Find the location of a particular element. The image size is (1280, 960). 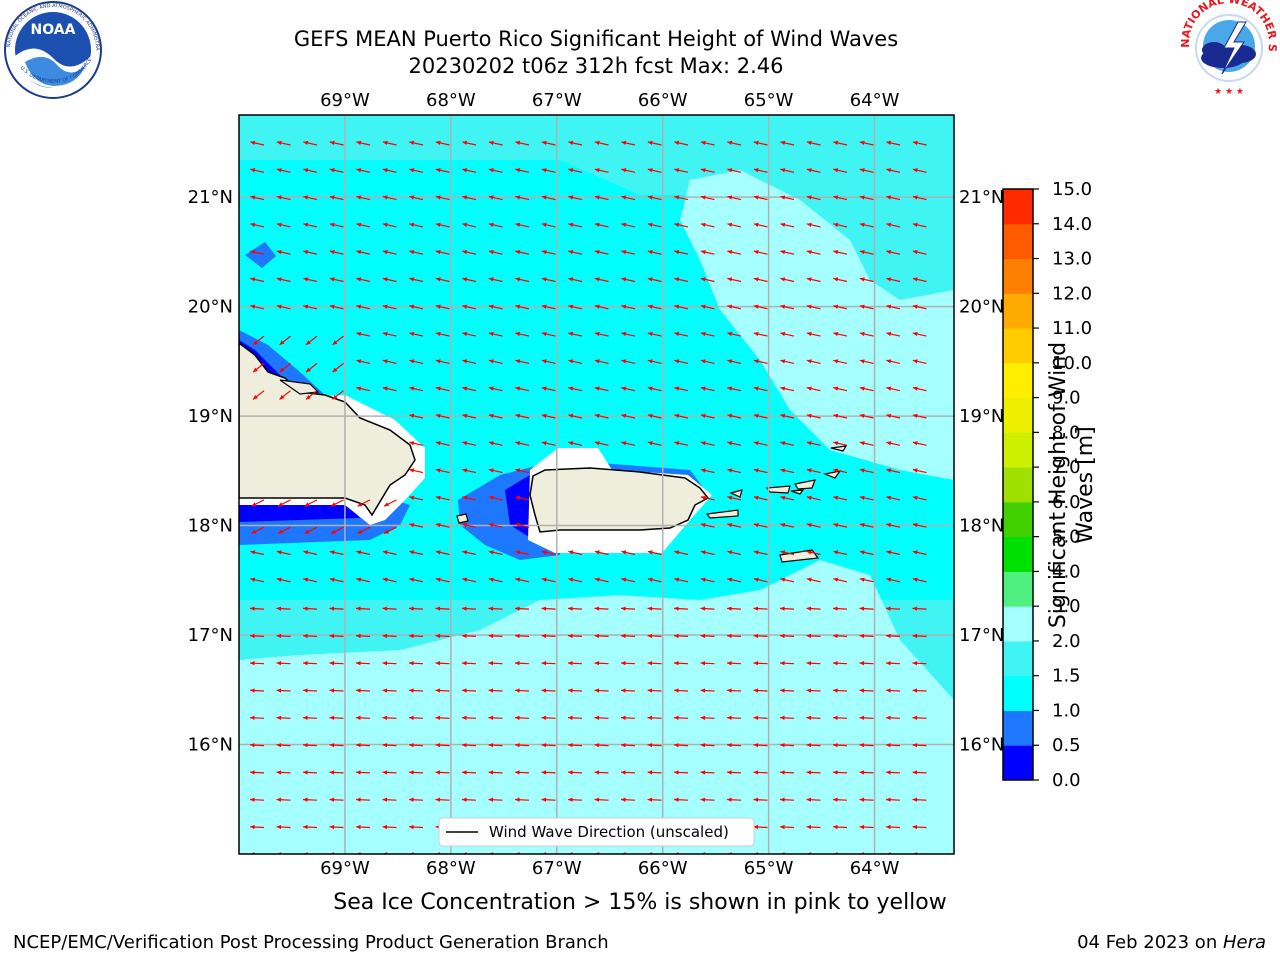

wave-patch-north is located at coordinates (260, 255).